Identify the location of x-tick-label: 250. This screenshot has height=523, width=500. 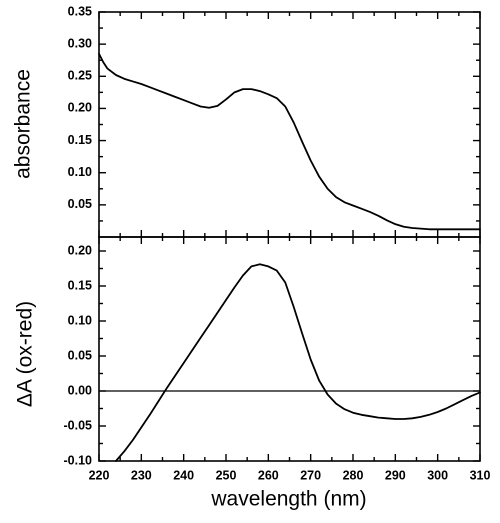
(226, 475).